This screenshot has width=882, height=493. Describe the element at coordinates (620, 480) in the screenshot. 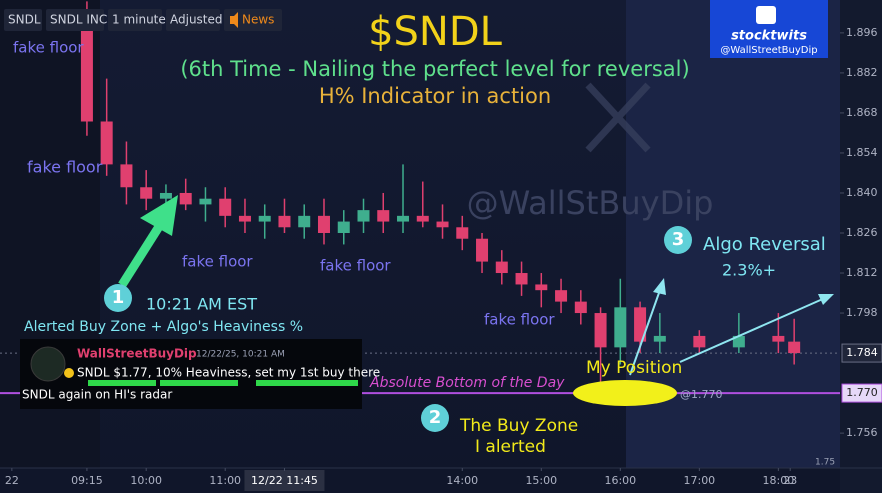

I see `x-tick-label: 16:00` at that location.